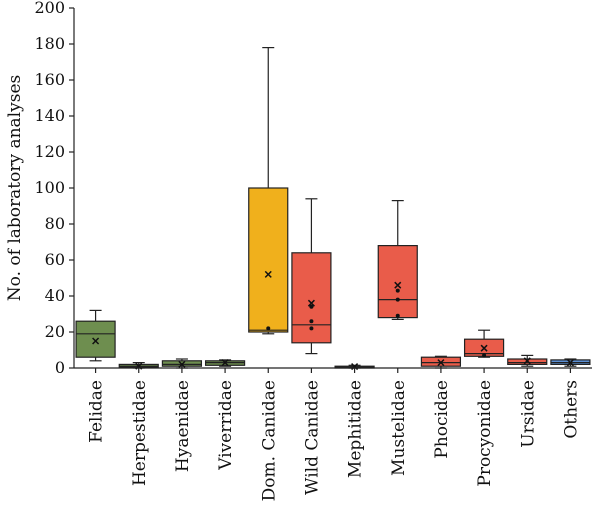 The height and width of the screenshot is (506, 600). Describe the element at coordinates (140, 433) in the screenshot. I see `x-tick-label: Herpestidae` at that location.